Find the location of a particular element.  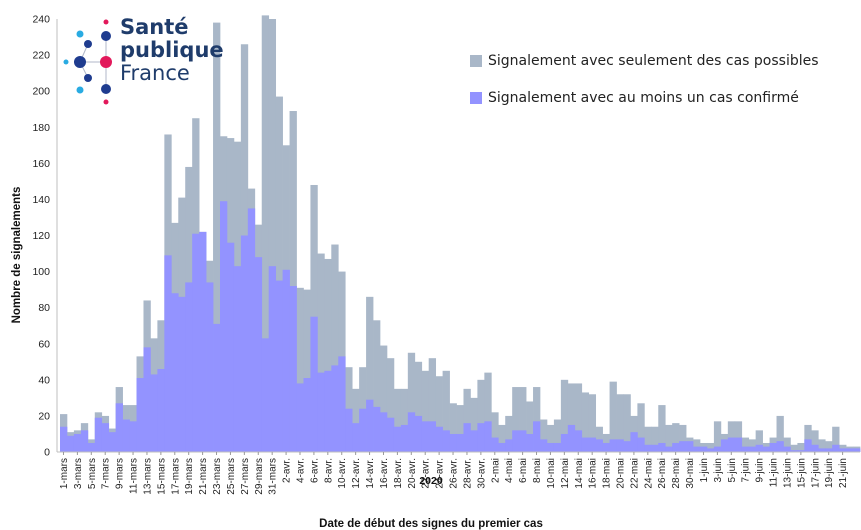

x-tick-label: 1-mars is located at coordinates (64, 473).